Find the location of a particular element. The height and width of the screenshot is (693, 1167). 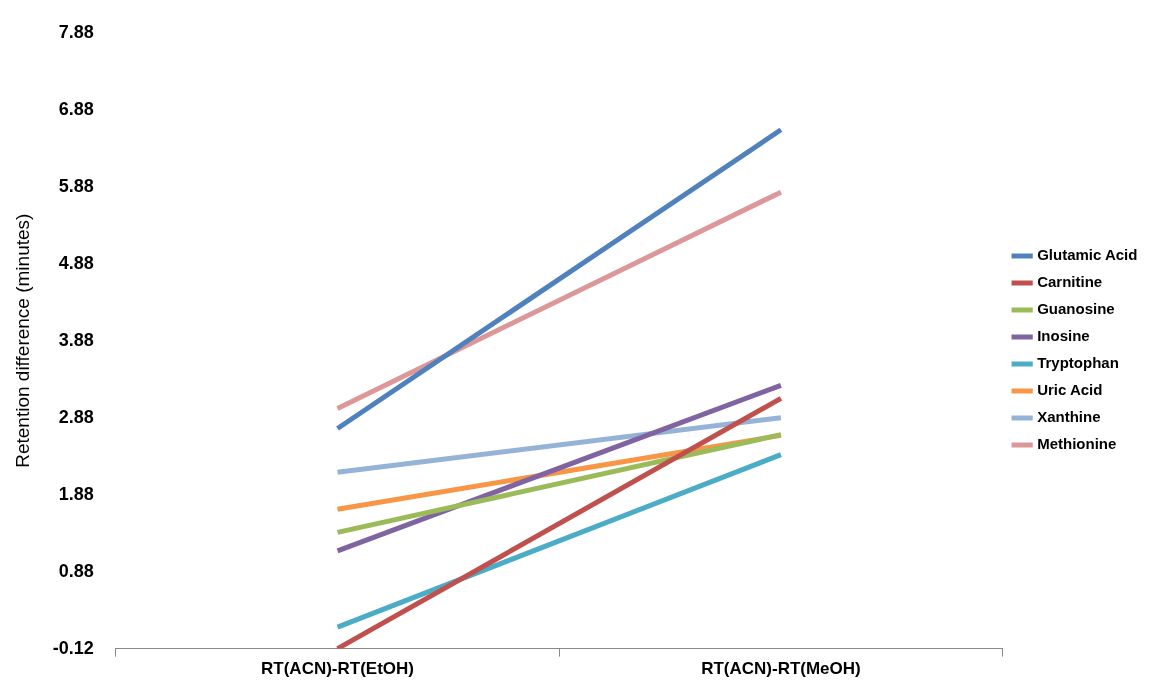

legend-label: Guanosine is located at coordinates (1076, 309).